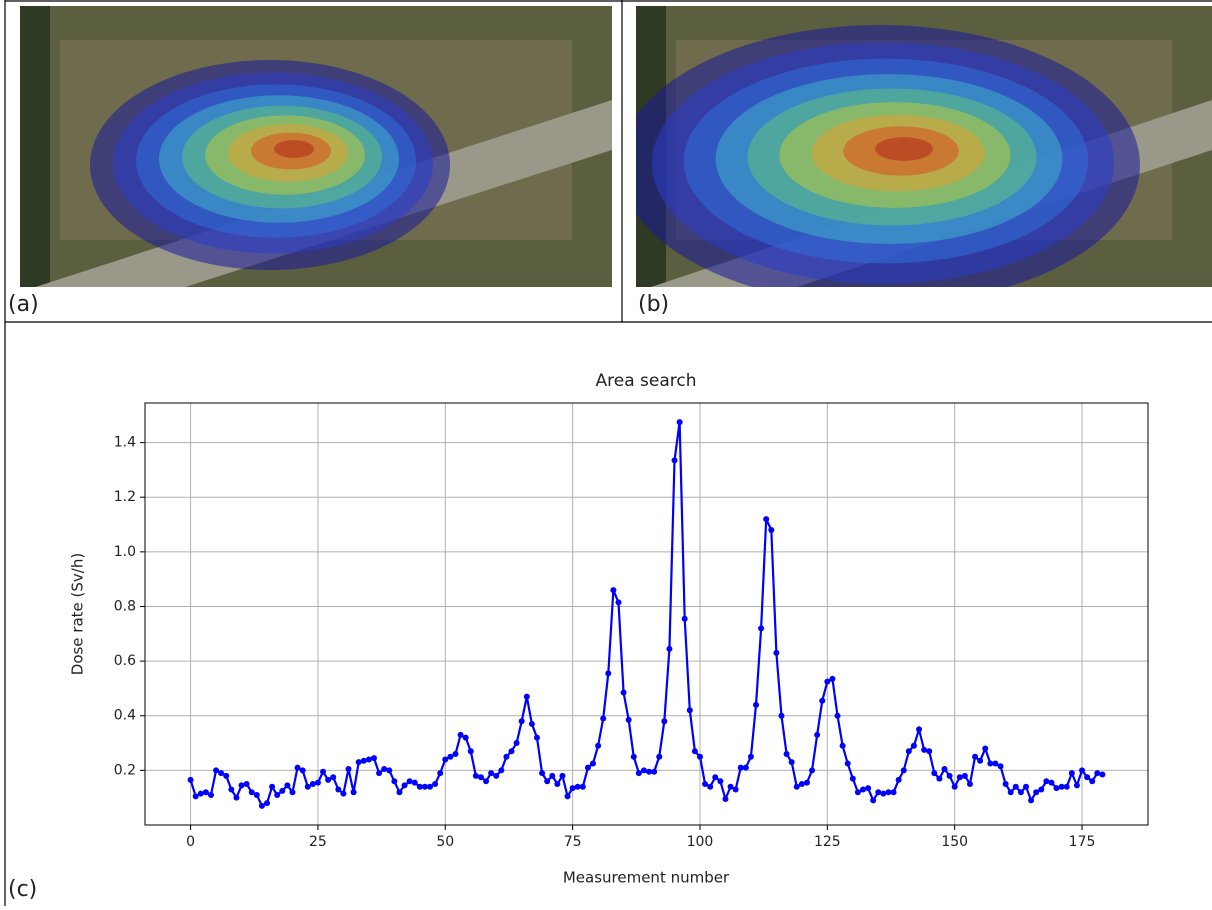 The image size is (1212, 910). I want to click on heatmap-image-b, so click(924, 146).